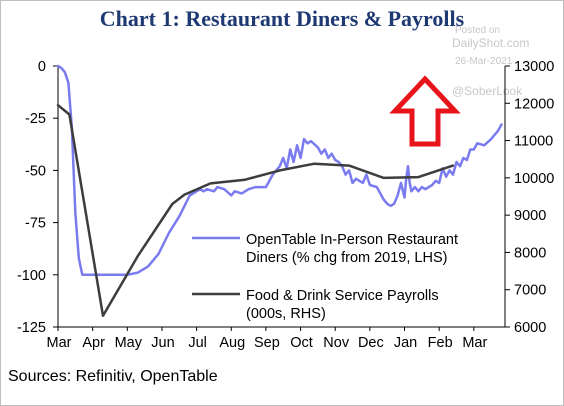 The width and height of the screenshot is (564, 406). What do you see at coordinates (282, 18) in the screenshot?
I see `chart-title: Chart 1: Restaurant Diners & Payrolls` at bounding box center [282, 18].